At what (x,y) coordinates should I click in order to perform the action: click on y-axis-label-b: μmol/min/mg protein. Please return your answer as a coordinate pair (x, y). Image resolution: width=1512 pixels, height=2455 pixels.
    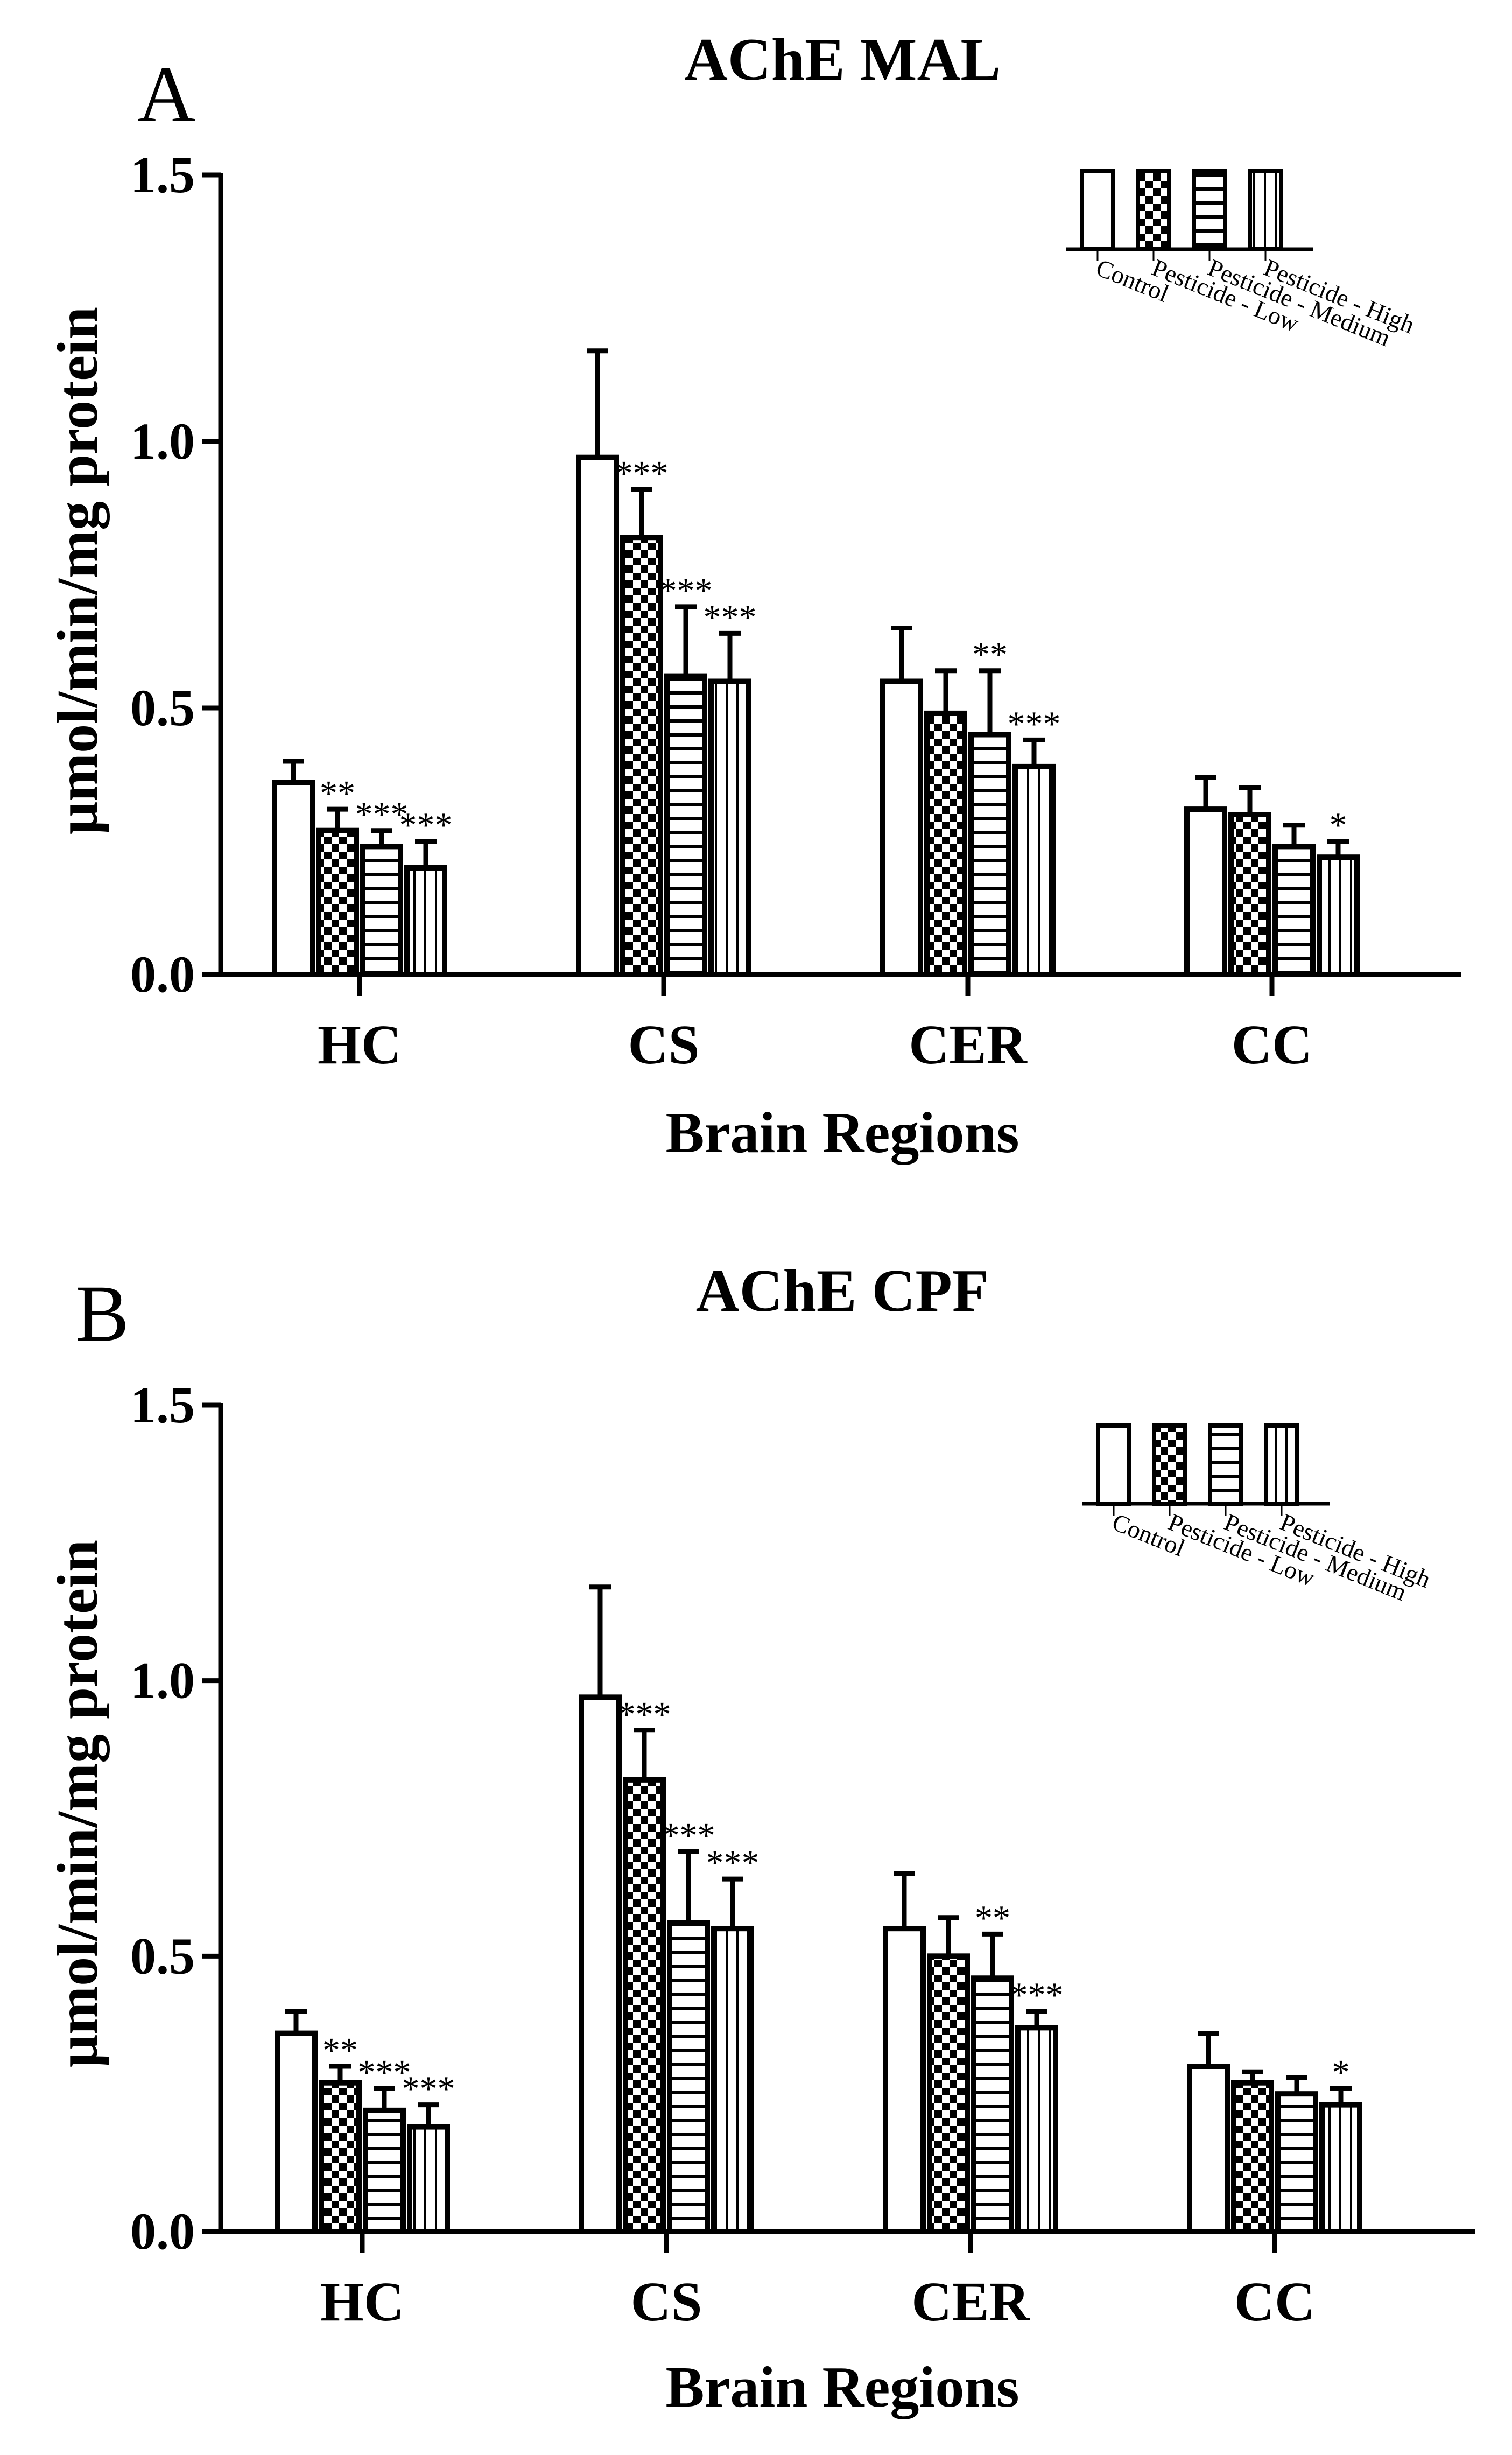
    Looking at the image, I should click on (78, 1803).